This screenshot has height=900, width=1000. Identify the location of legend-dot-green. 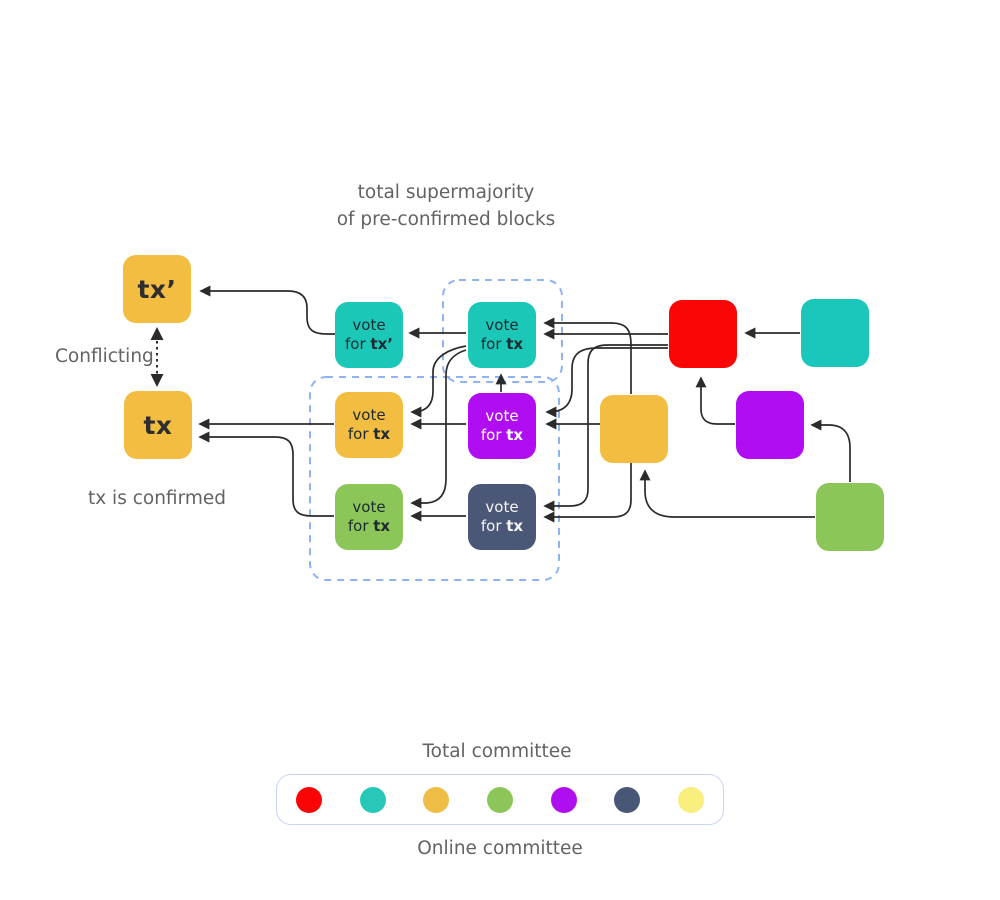
(499, 799).